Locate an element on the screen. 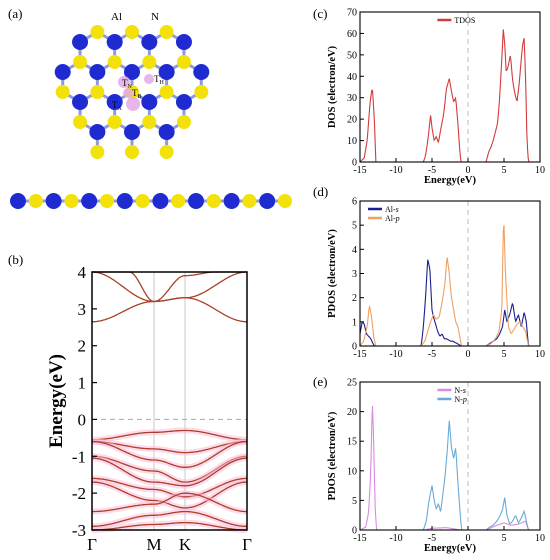 The width and height of the screenshot is (550, 560). legend-entry: Al-s is located at coordinates (392, 209).